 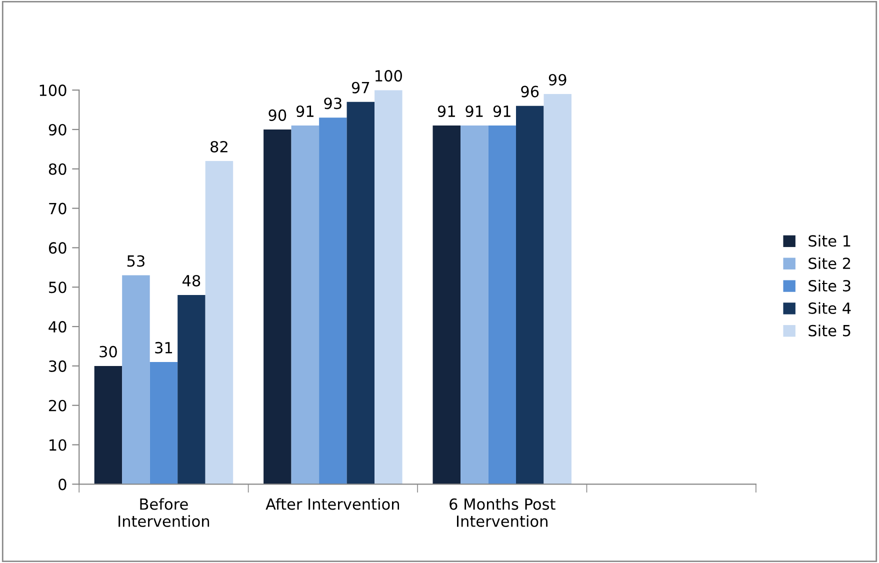 I want to click on x-tick-label: After Intervention, so click(x=333, y=504).